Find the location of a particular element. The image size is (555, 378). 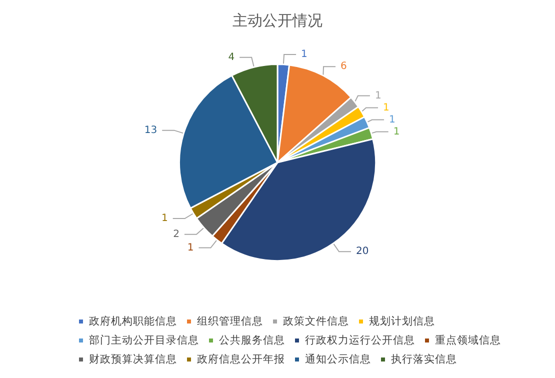

legend-label: 政策文件信息 is located at coordinates (316, 321).